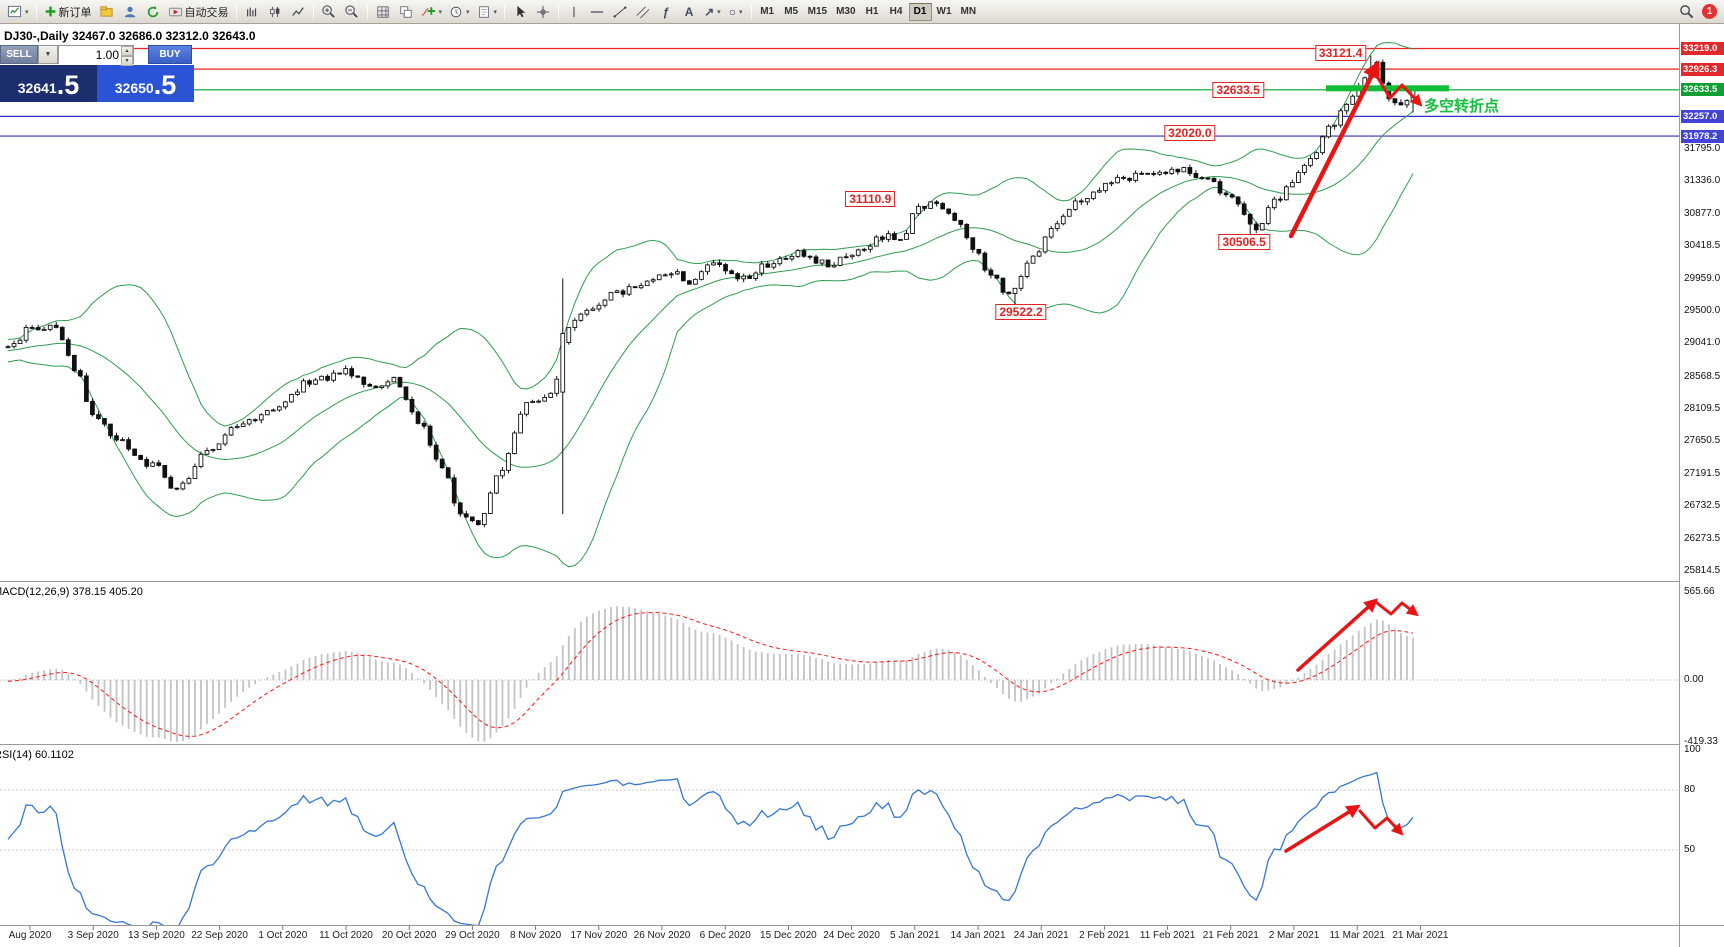 This screenshot has height=947, width=1724. What do you see at coordinates (1690, 789) in the screenshot?
I see `rsi-scale-label: 80` at bounding box center [1690, 789].